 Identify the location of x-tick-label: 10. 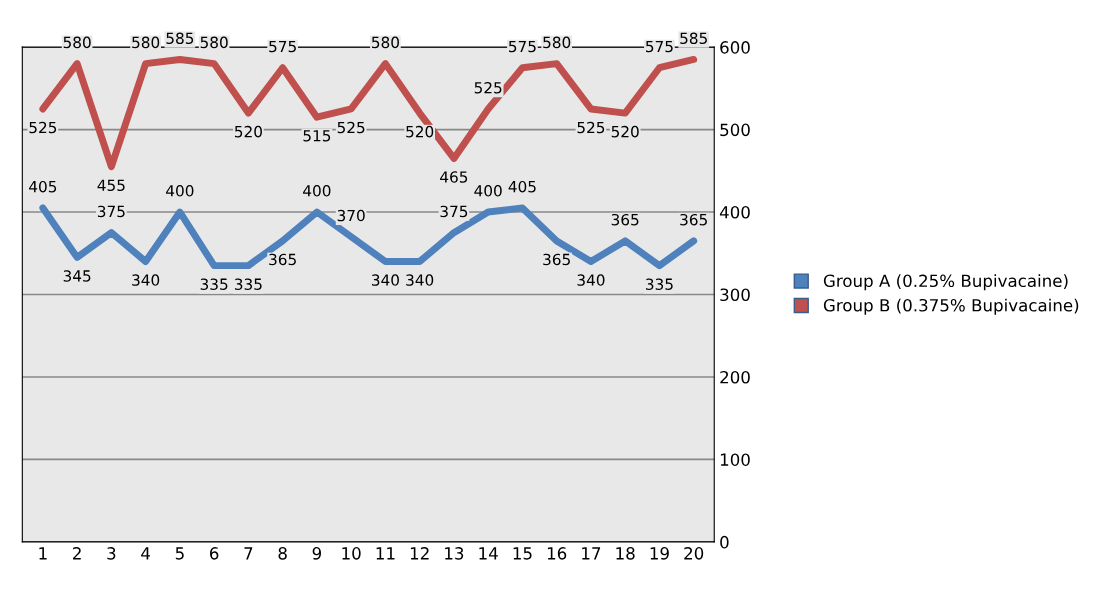
(351, 553).